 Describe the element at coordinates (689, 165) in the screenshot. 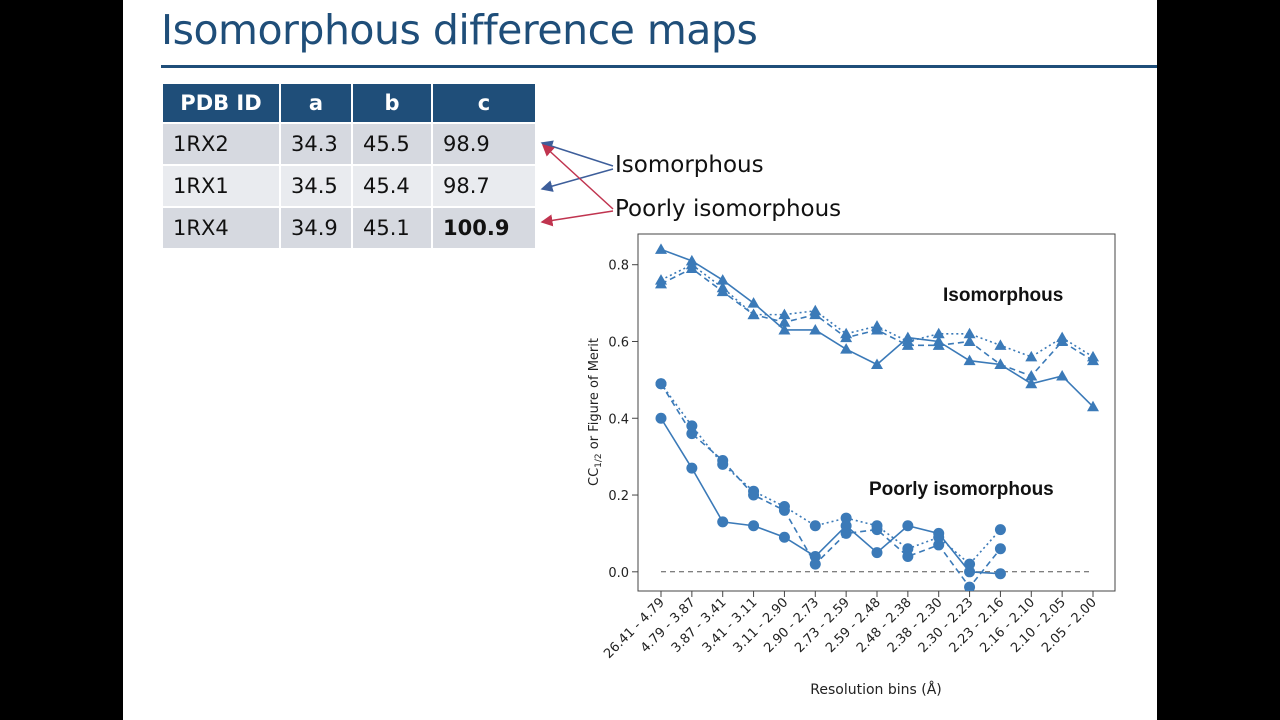

I see `callout-isomorphous: Isomorphous` at that location.